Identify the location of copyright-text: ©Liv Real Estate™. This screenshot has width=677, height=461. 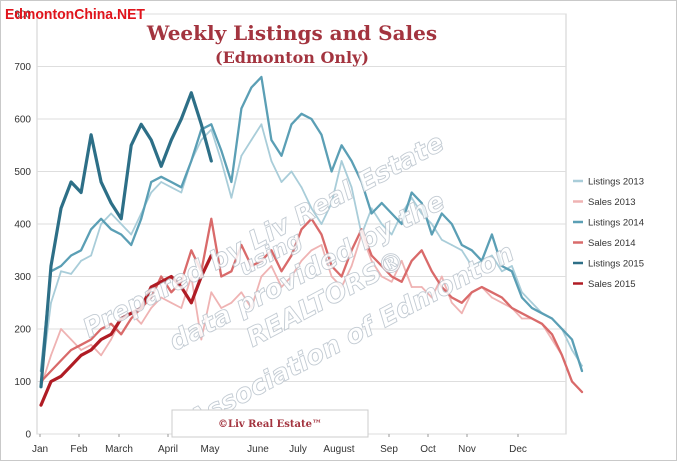
(270, 424).